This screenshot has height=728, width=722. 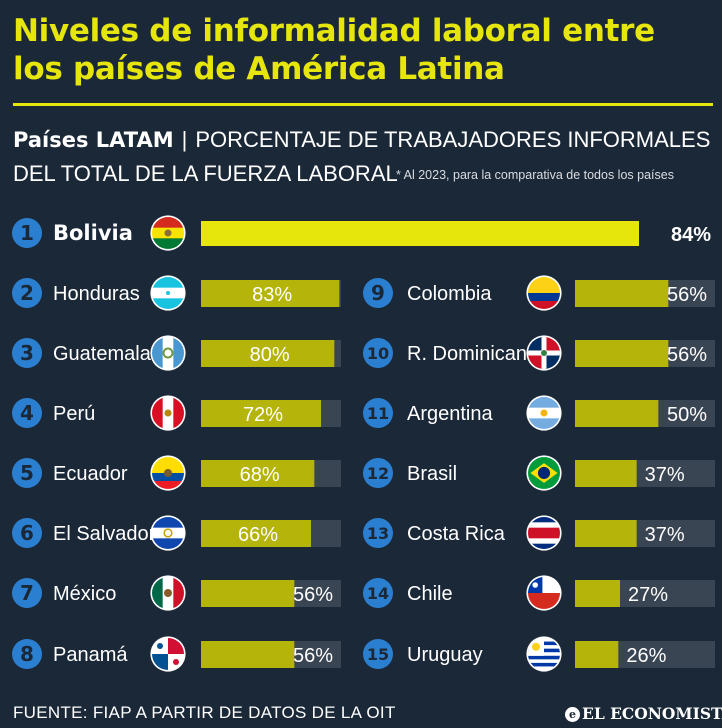 I want to click on category-label: Ecuador, so click(x=90, y=474).